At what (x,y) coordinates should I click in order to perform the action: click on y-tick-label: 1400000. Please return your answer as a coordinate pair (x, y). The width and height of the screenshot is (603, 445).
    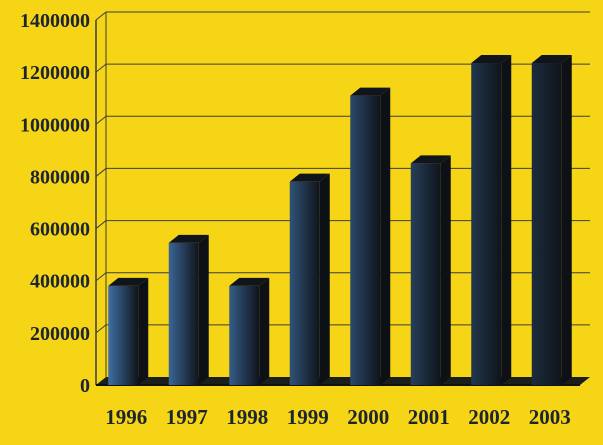
    Looking at the image, I should click on (55, 21).